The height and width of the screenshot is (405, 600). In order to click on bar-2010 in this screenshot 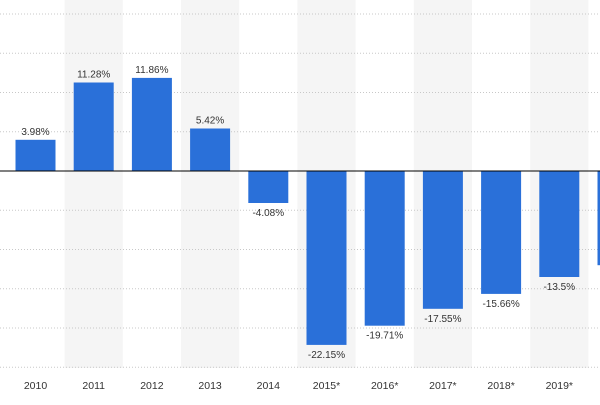, I will do `click(36, 155)`.